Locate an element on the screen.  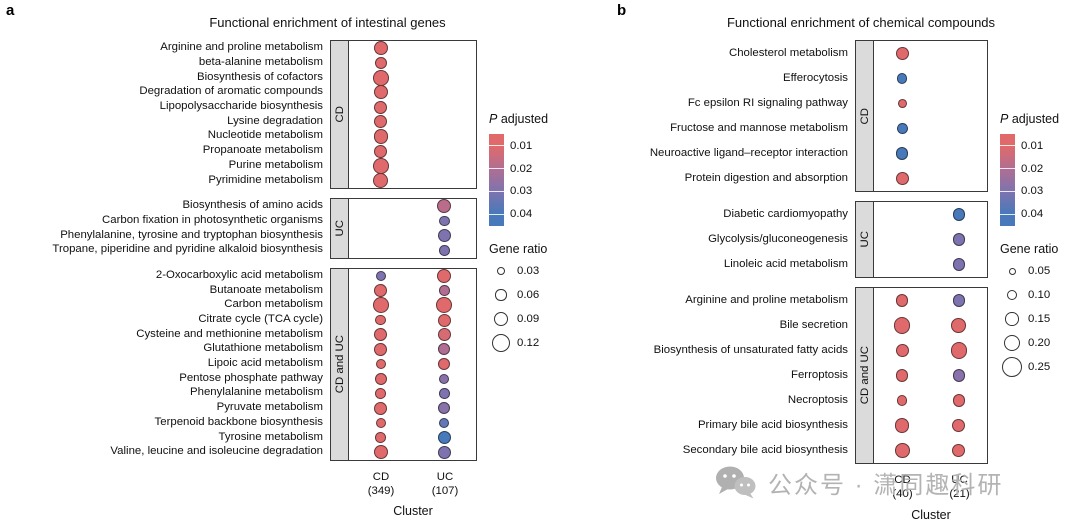
x-tick-name: CD is located at coordinates (902, 480).